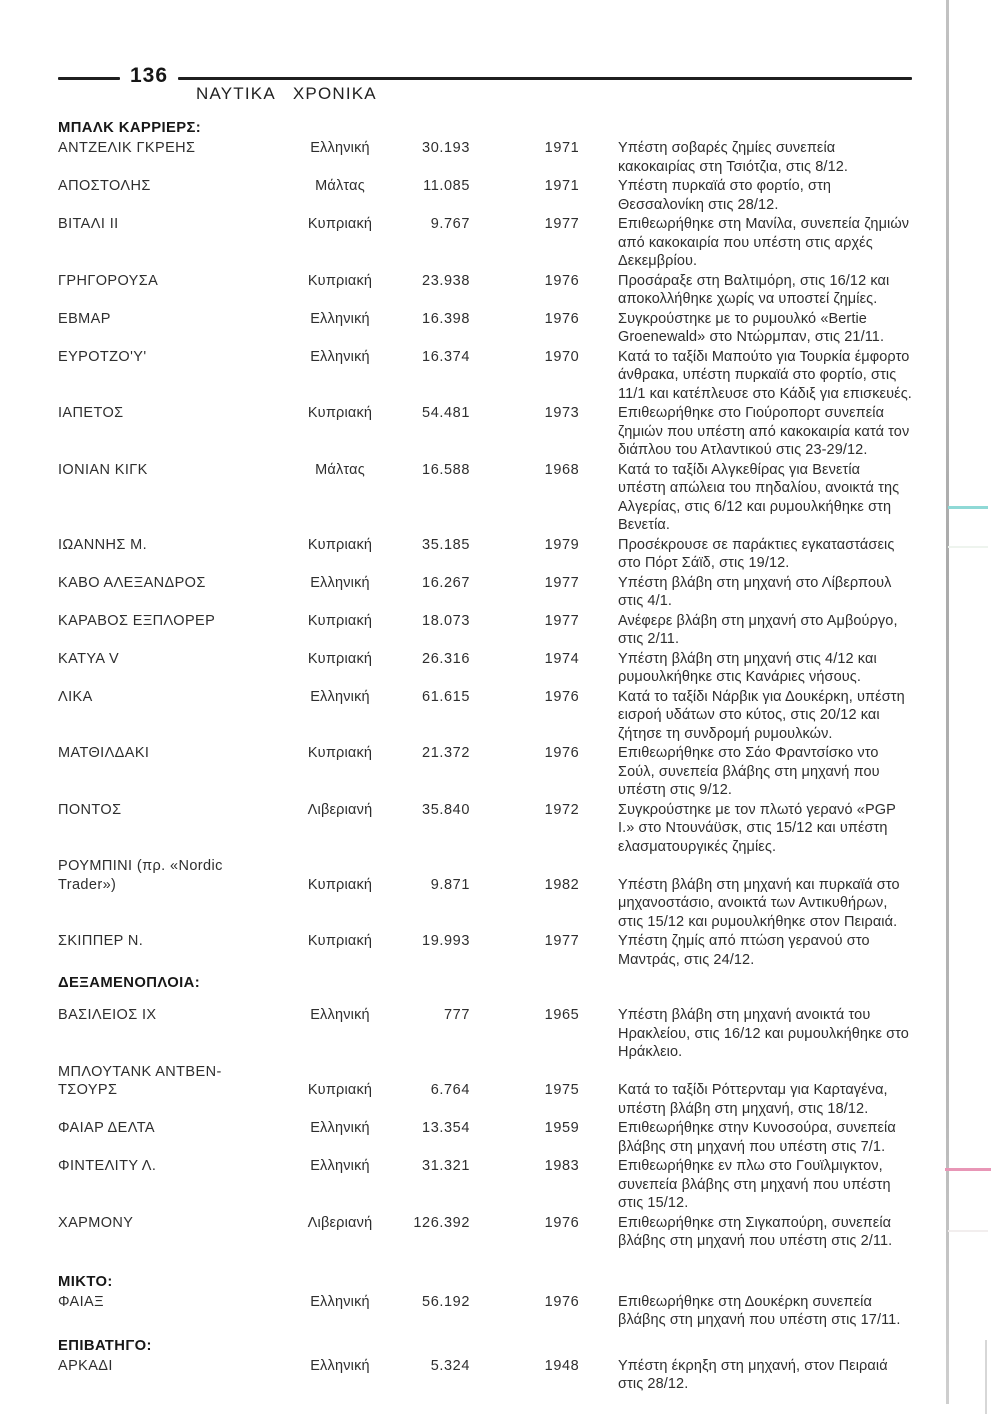 The image size is (1000, 1414). What do you see at coordinates (75, 696) in the screenshot?
I see `ship-name: ΛΙΚΑ` at bounding box center [75, 696].